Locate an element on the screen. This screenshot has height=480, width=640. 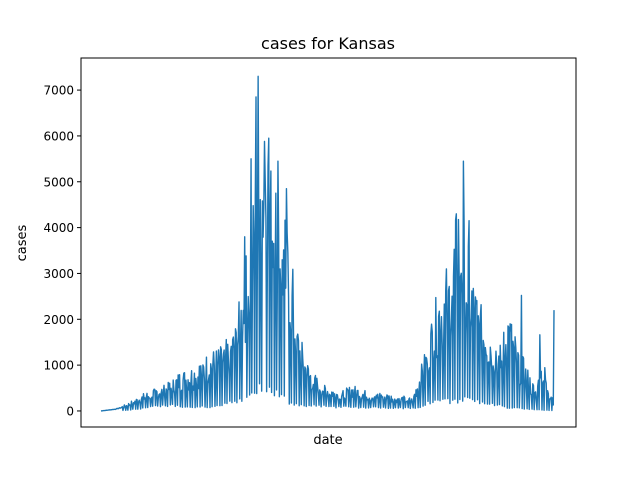
y-tick-label: 4000 is located at coordinates (58, 228).